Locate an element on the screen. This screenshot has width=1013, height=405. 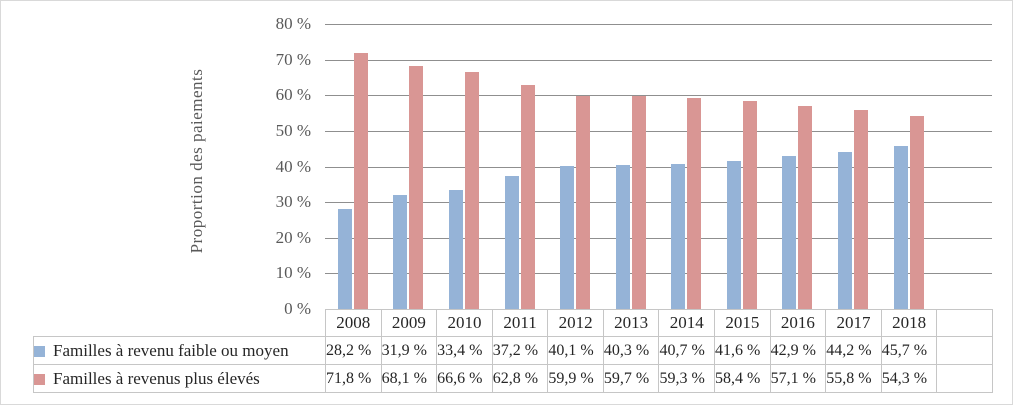
value-cell: 41,6 % is located at coordinates (742, 350).